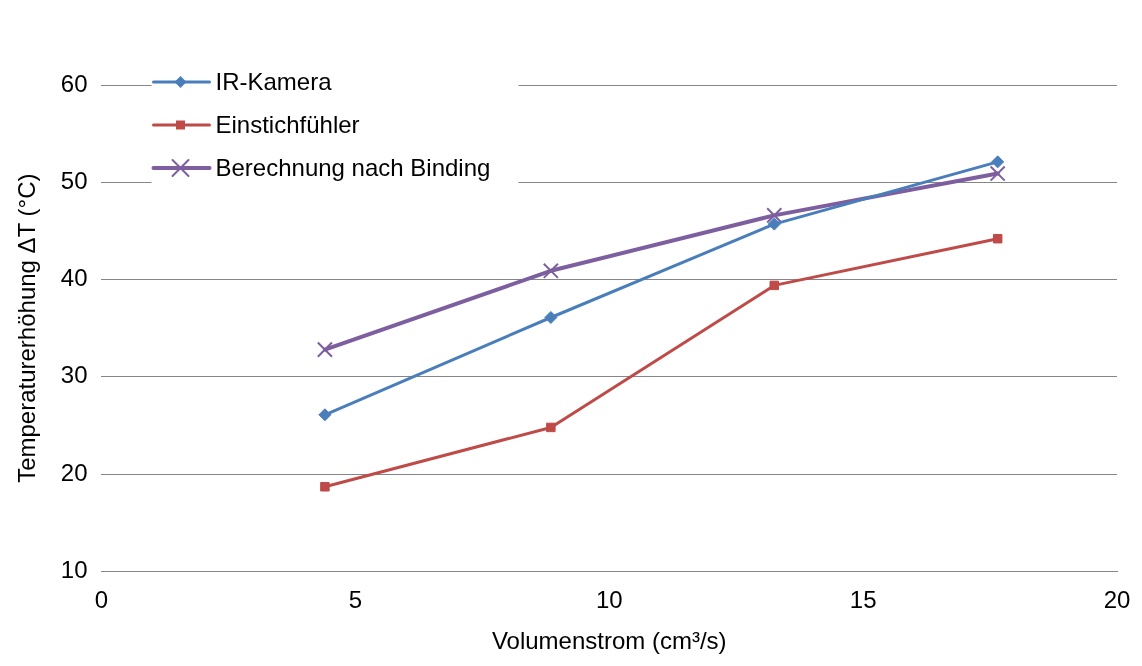 This screenshot has height=666, width=1142. What do you see at coordinates (74, 278) in the screenshot?
I see `y-tick-label: 40` at bounding box center [74, 278].